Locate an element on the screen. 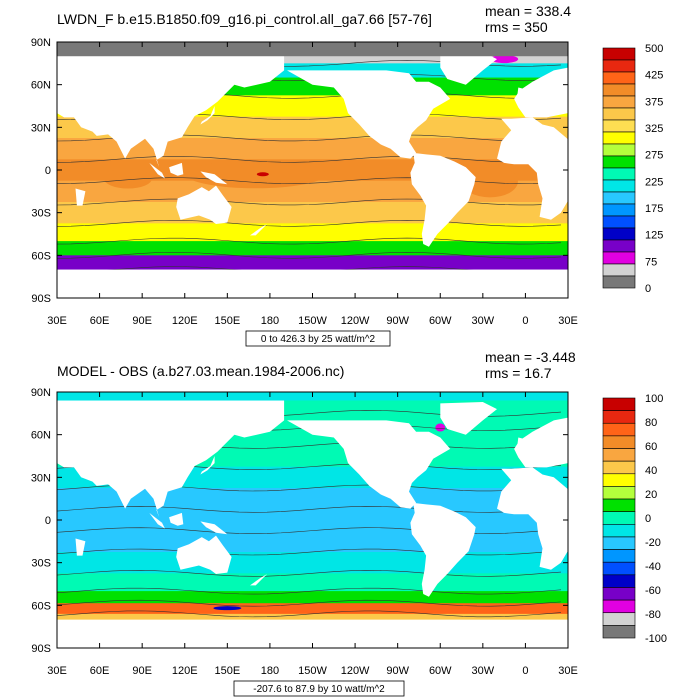 Image resolution: width=700 pixels, height=700 pixels. colorbar-label: -100 is located at coordinates (656, 639).